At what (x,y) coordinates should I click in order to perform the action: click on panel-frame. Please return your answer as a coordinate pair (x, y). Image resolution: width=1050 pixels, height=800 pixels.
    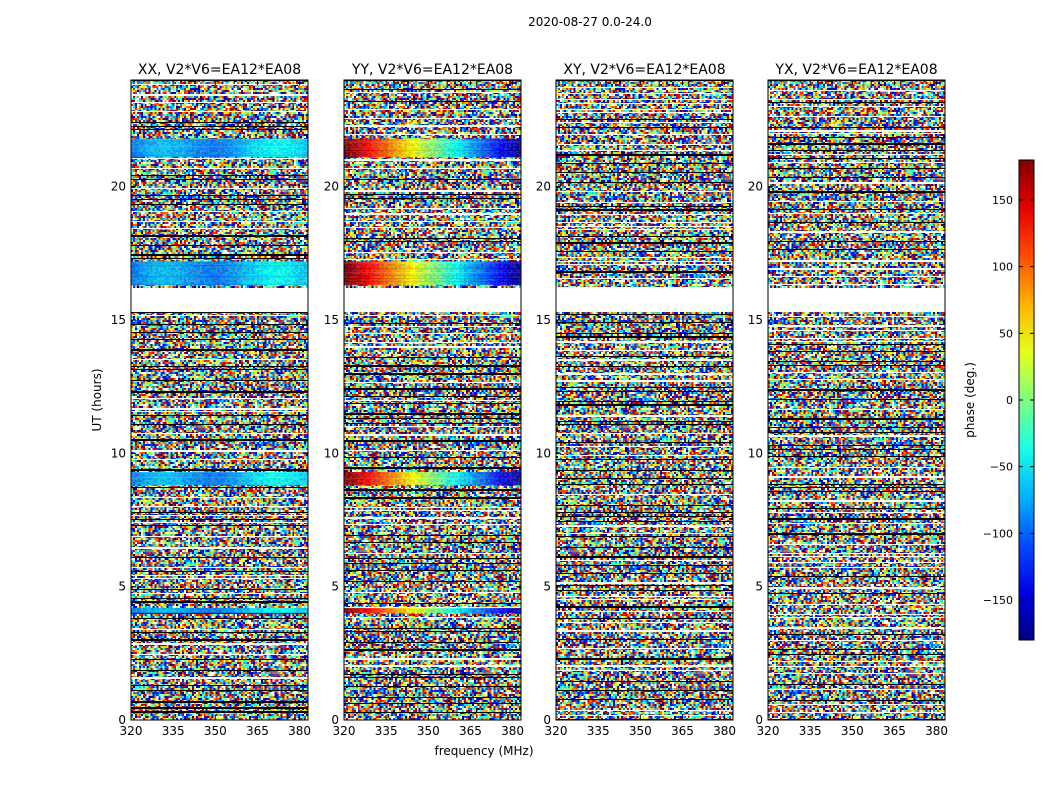
    Looking at the image, I should click on (219, 400).